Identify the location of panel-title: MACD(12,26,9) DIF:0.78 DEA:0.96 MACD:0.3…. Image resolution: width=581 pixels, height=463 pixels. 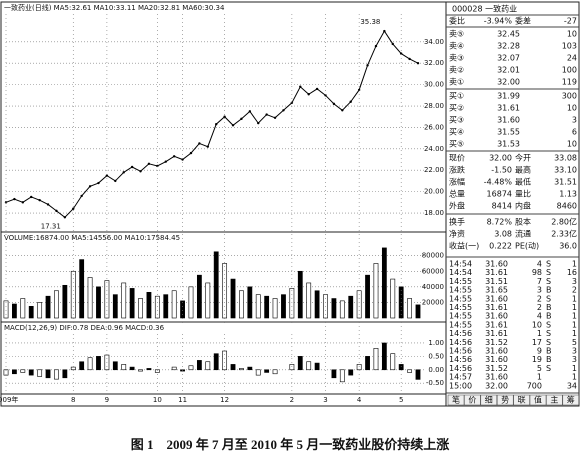
(84, 328).